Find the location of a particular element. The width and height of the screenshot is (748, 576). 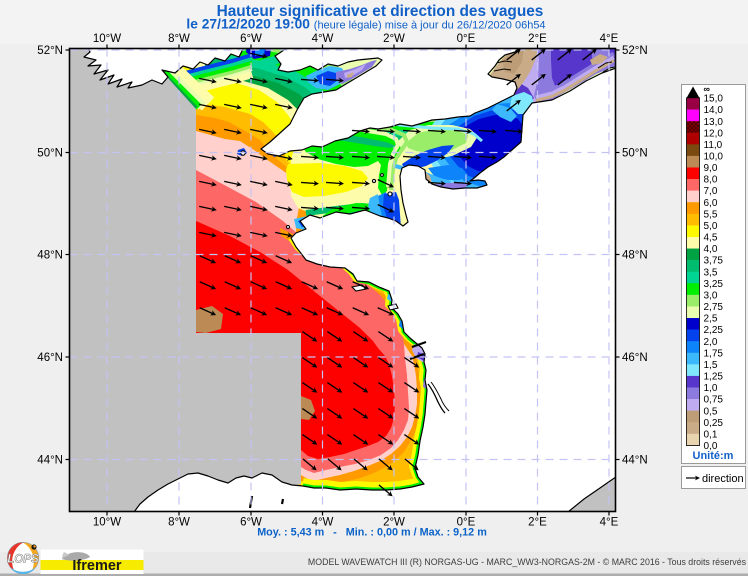

svg-text: 1,25 is located at coordinates (714, 377).